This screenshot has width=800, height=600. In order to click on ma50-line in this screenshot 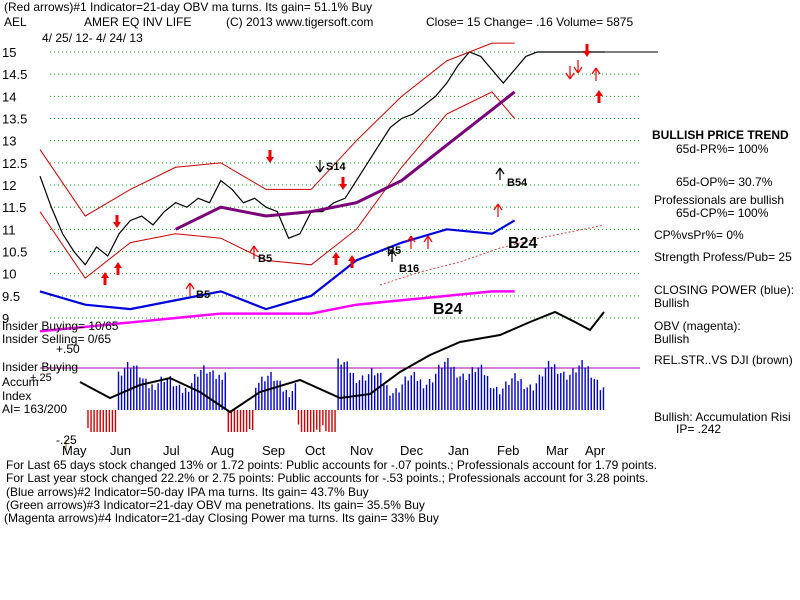, I will do `click(345, 160)`.